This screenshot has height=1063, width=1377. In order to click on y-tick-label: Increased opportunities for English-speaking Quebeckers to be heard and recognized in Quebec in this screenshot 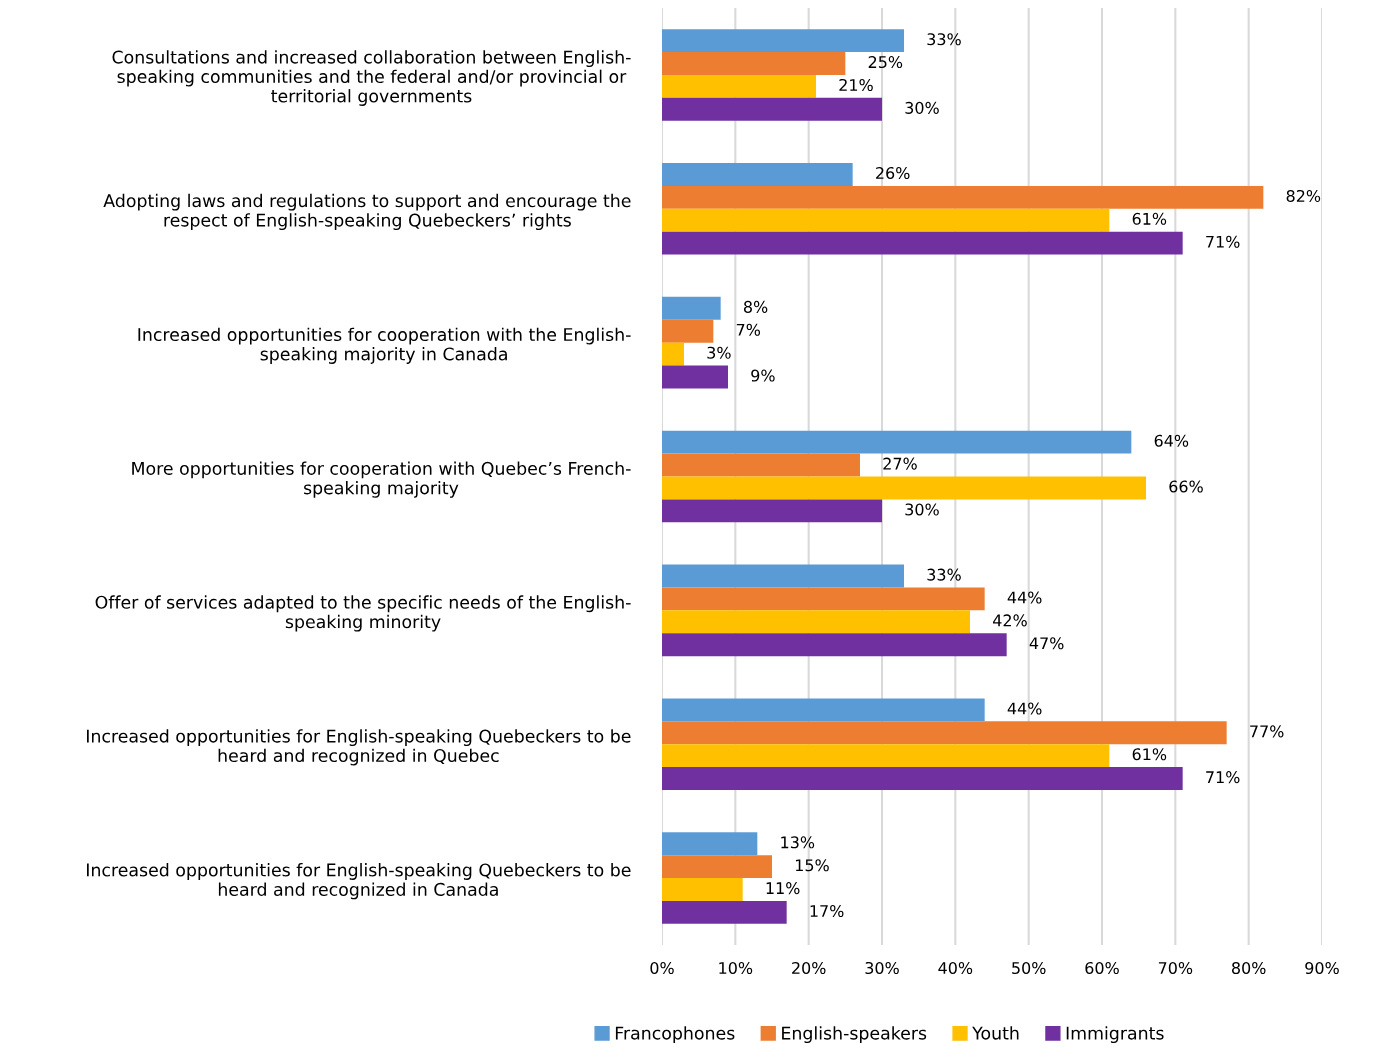, I will do `click(359, 747)`.